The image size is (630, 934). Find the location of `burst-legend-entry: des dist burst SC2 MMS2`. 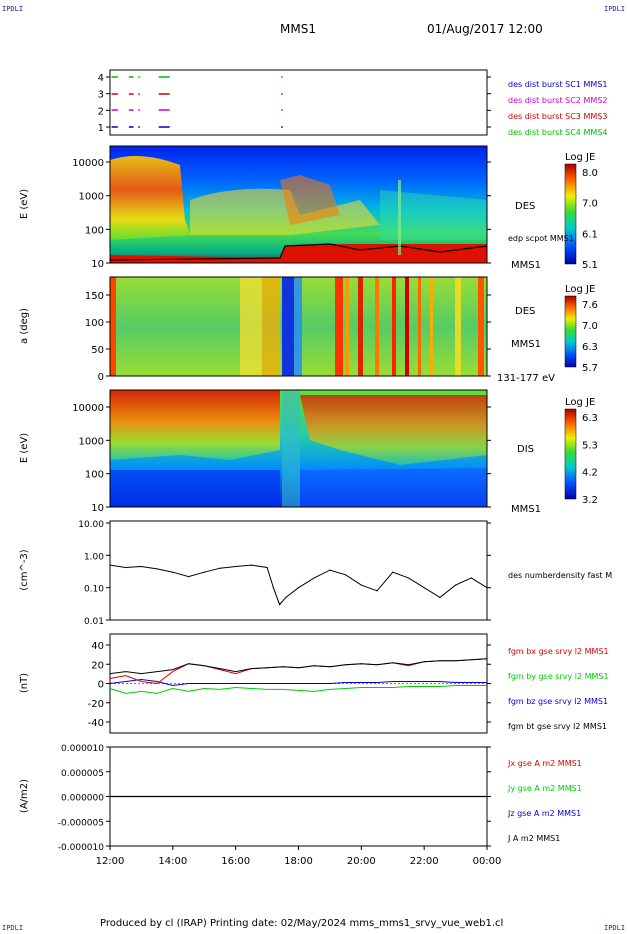

burst-legend-entry: des dist burst SC2 MMS2 is located at coordinates (557, 100).